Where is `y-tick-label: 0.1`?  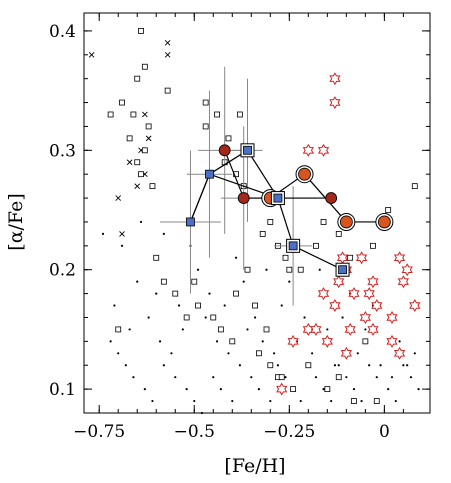
y-tick-label: 0.1 is located at coordinates (62, 390).